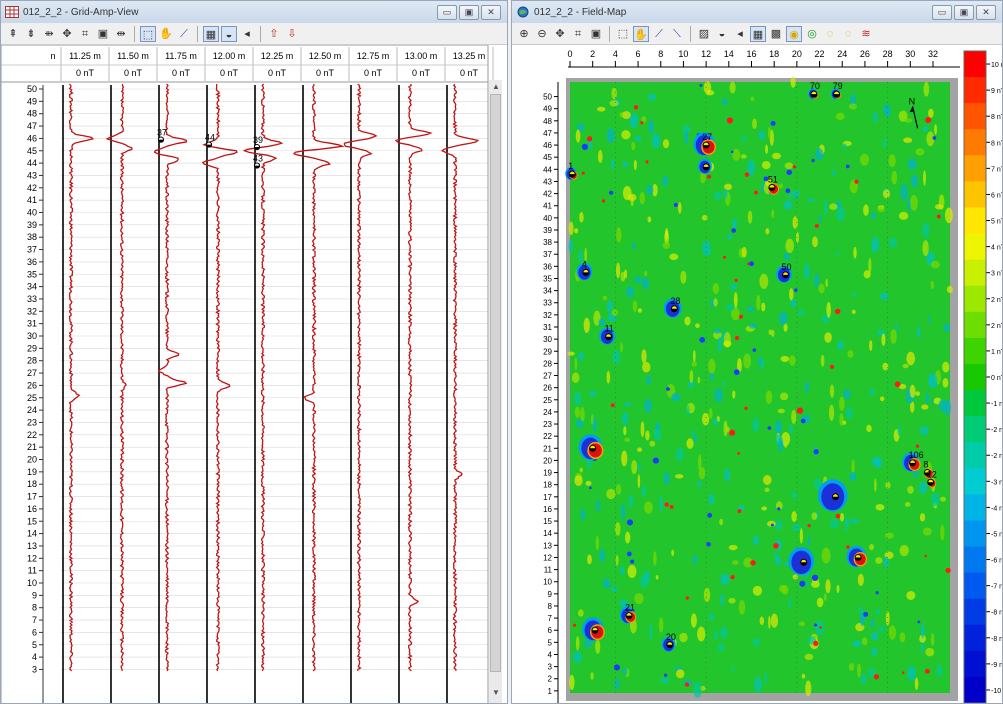 This screenshot has width=1003, height=704. What do you see at coordinates (495, 383) in the screenshot?
I see `scroll-thumb` at bounding box center [495, 383].